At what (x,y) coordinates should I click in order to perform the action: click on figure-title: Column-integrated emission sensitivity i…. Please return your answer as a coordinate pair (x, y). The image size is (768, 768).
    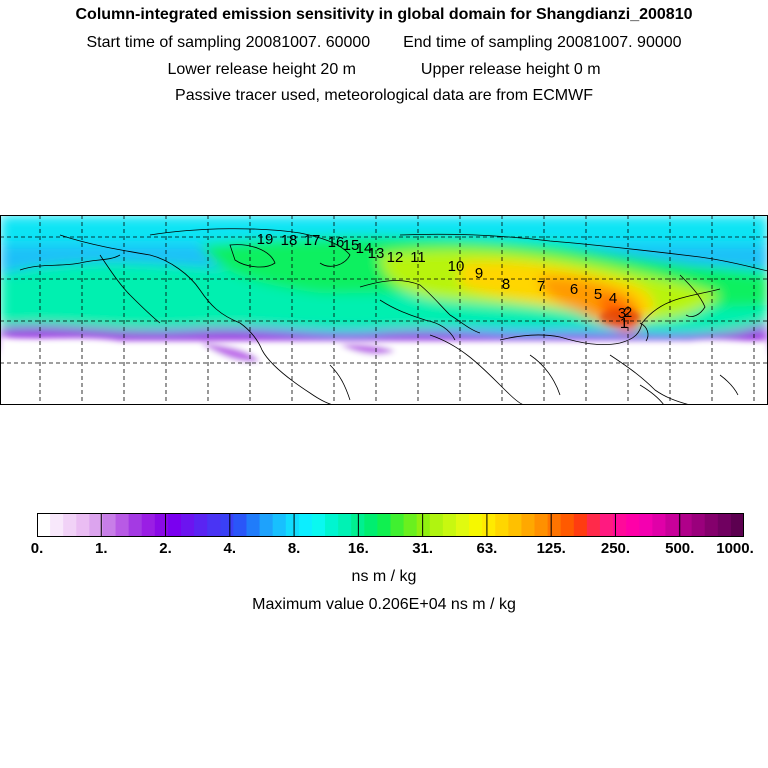
    Looking at the image, I should click on (384, 14).